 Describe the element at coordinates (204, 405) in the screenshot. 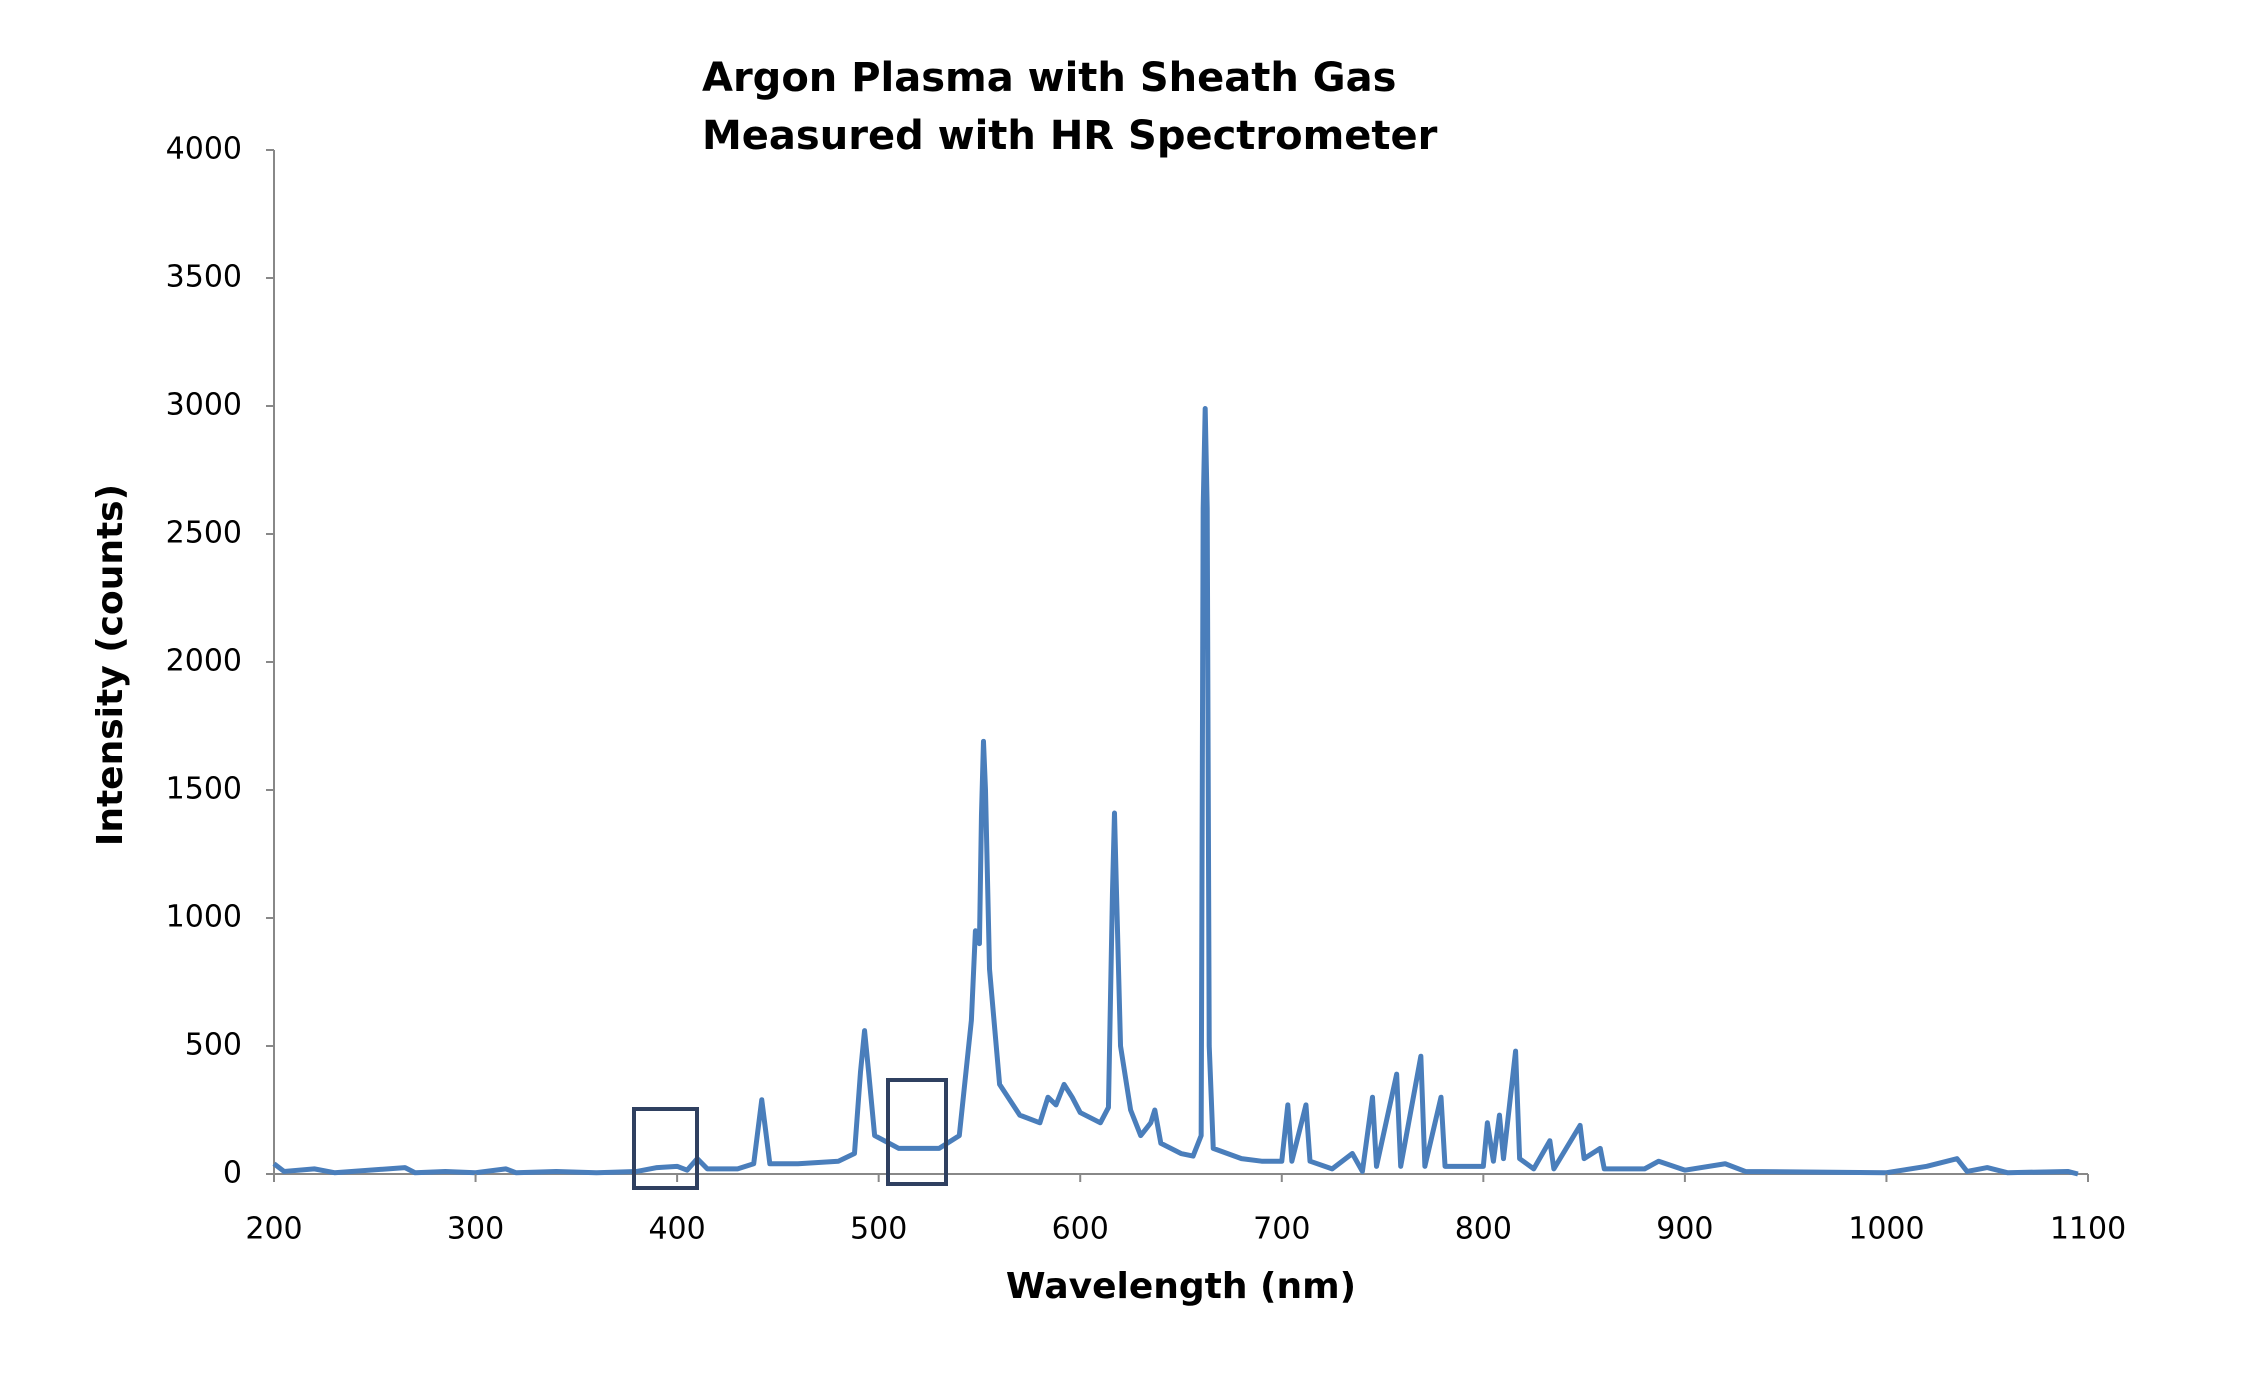

I see `y-tick-label: 3000` at that location.